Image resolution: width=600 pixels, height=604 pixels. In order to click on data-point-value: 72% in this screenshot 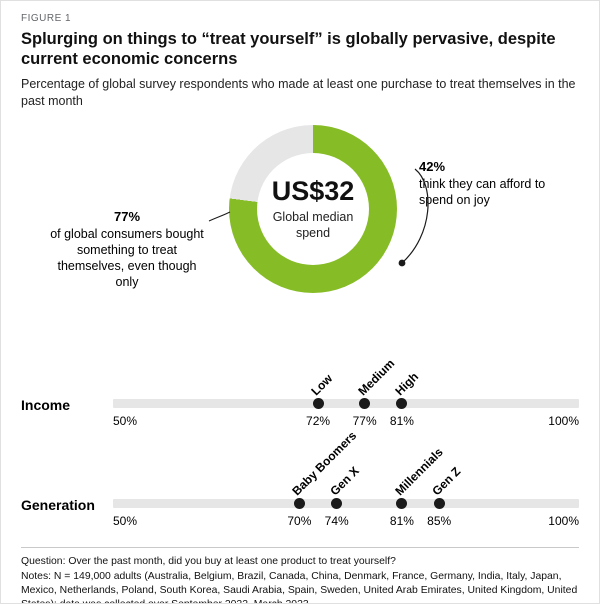, I will do `click(318, 420)`.